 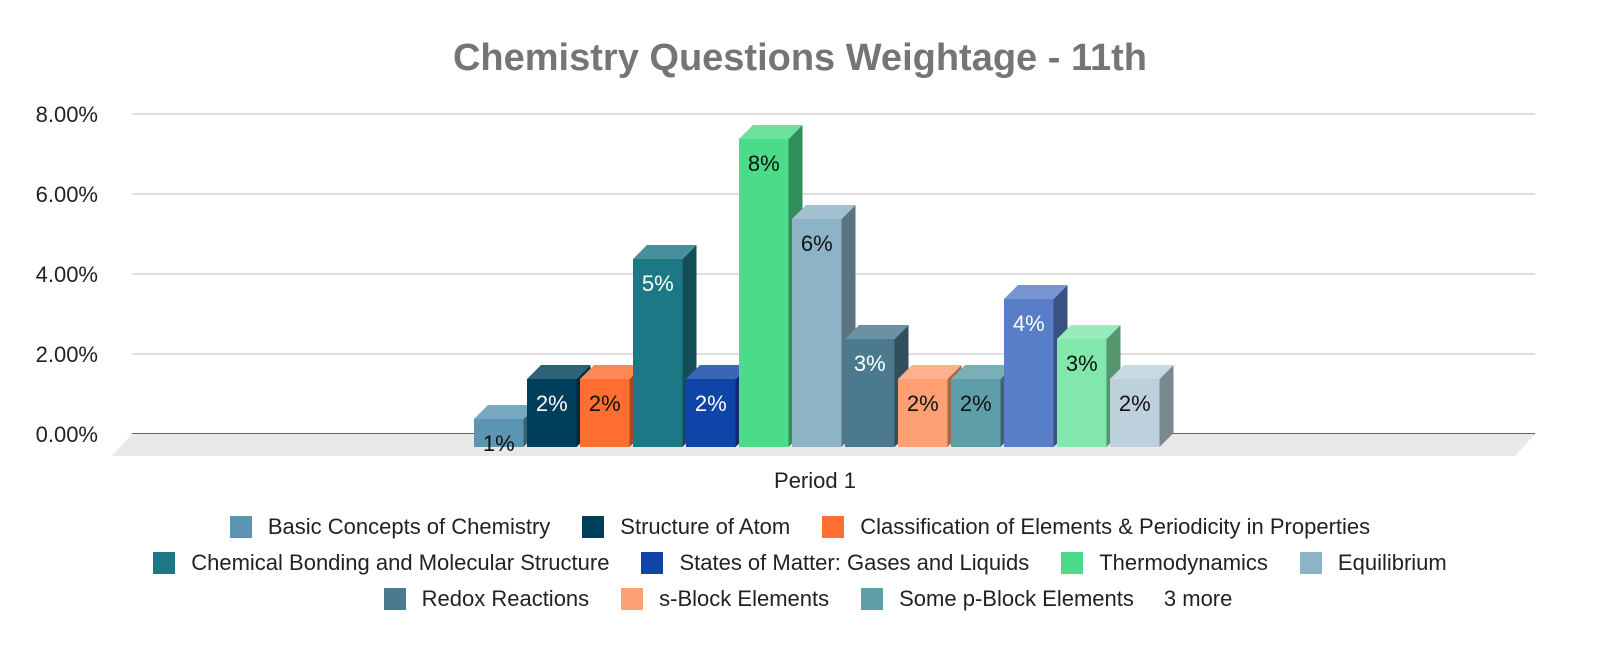 I want to click on legend-label: s-Block Elements, so click(x=744, y=598).